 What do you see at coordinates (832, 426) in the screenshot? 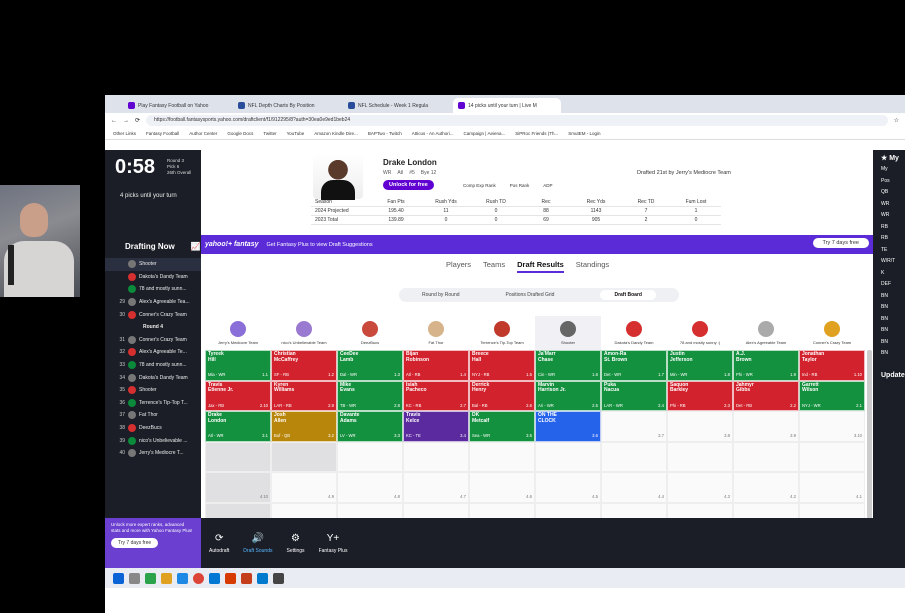
I see `pick-cell: 3.10` at bounding box center [832, 426].